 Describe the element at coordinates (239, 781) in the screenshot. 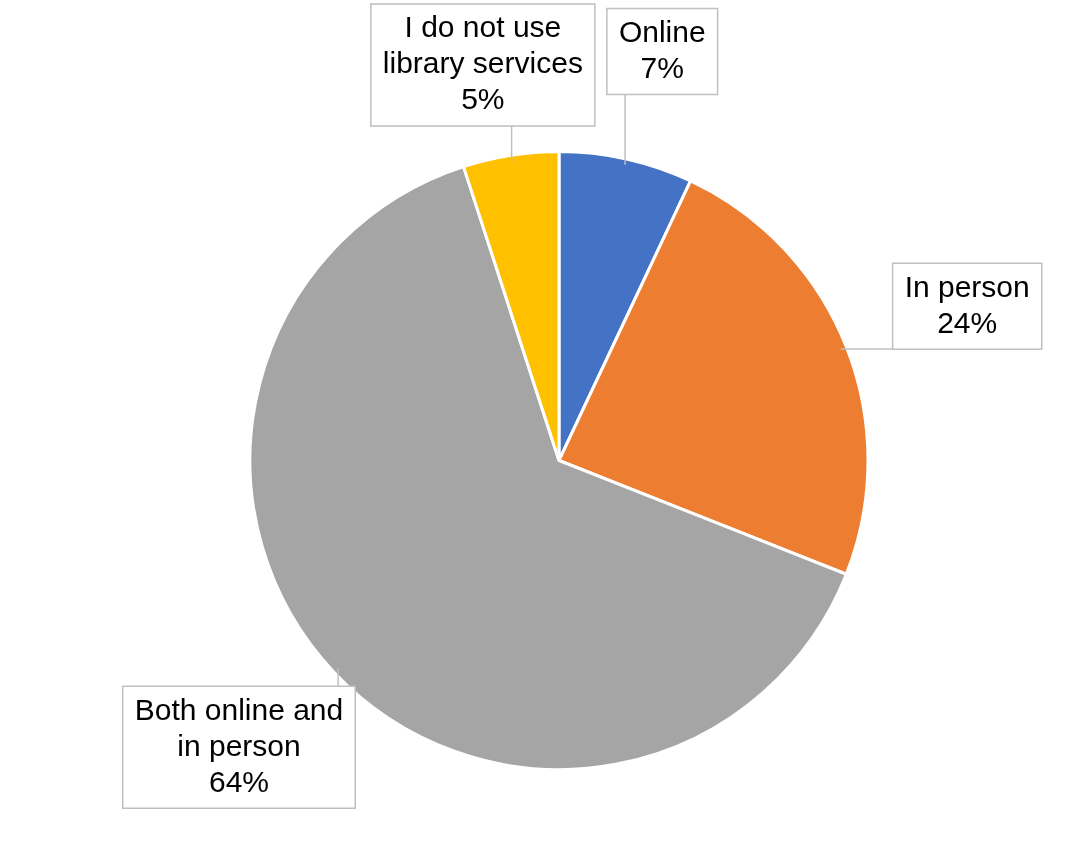

I see `data-label: 64%` at that location.